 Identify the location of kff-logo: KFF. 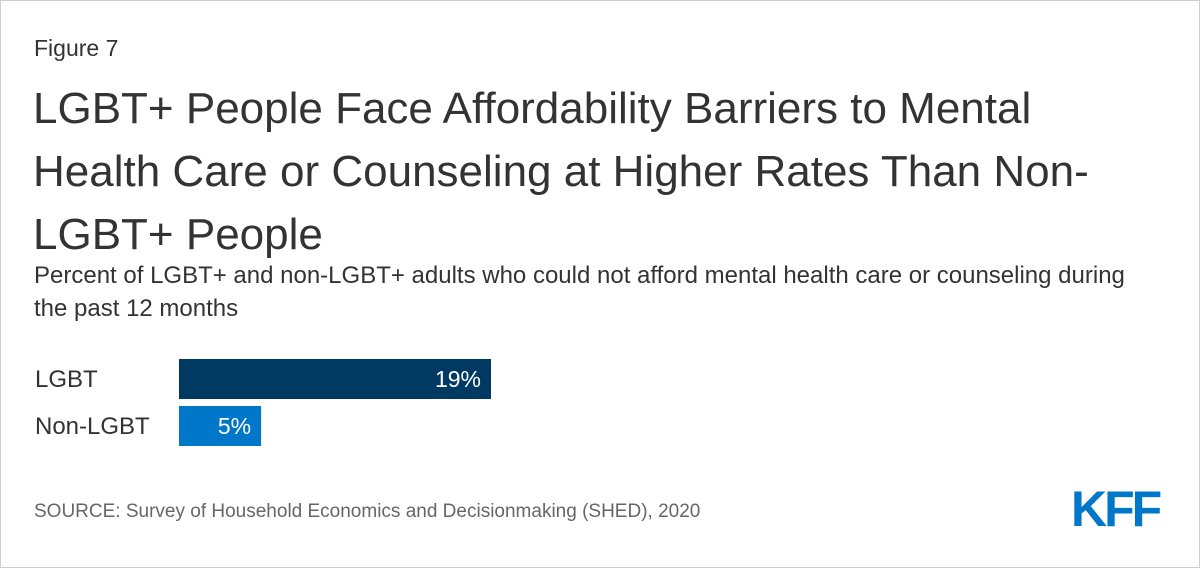
(1121, 509).